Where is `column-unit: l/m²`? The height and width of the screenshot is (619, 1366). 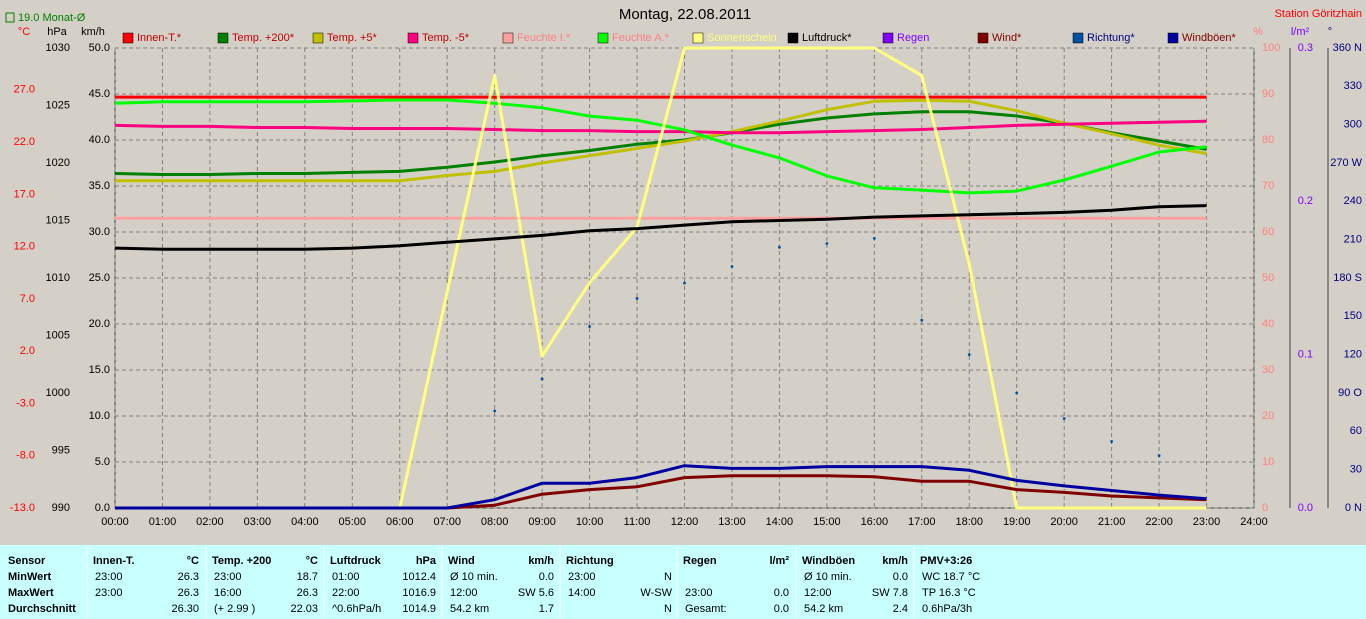 column-unit: l/m² is located at coordinates (779, 561).